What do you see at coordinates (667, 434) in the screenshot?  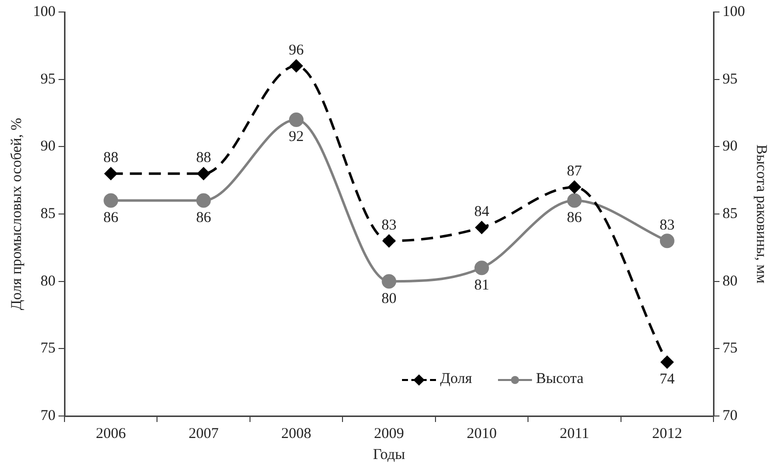 I see `x-tick-label: 2012` at bounding box center [667, 434].